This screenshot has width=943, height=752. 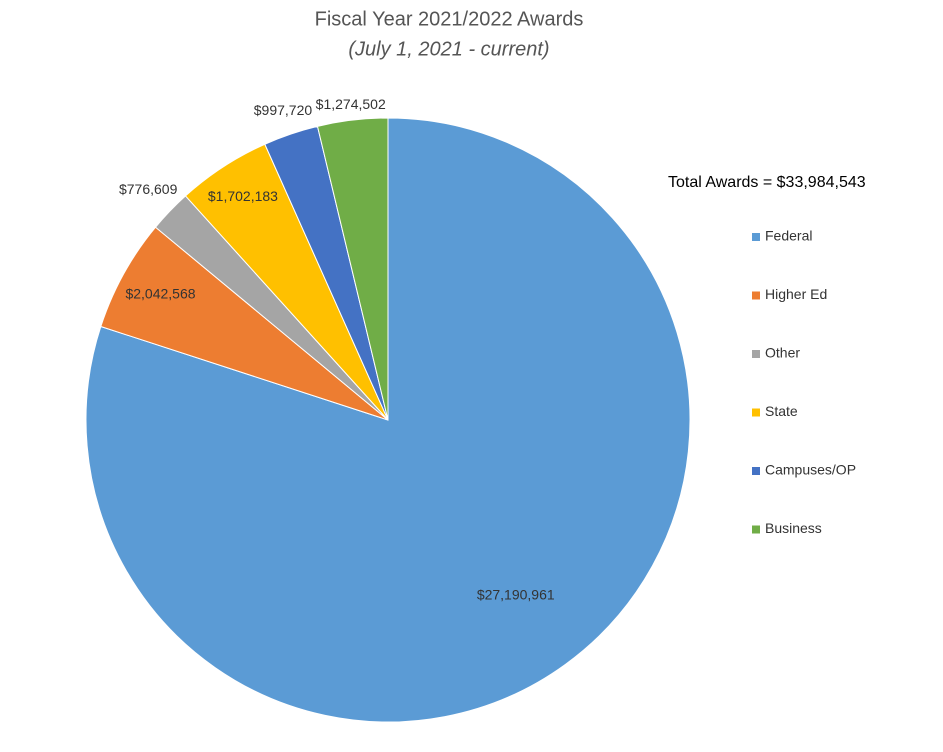 I want to click on data-label: $776,609, so click(x=148, y=189).